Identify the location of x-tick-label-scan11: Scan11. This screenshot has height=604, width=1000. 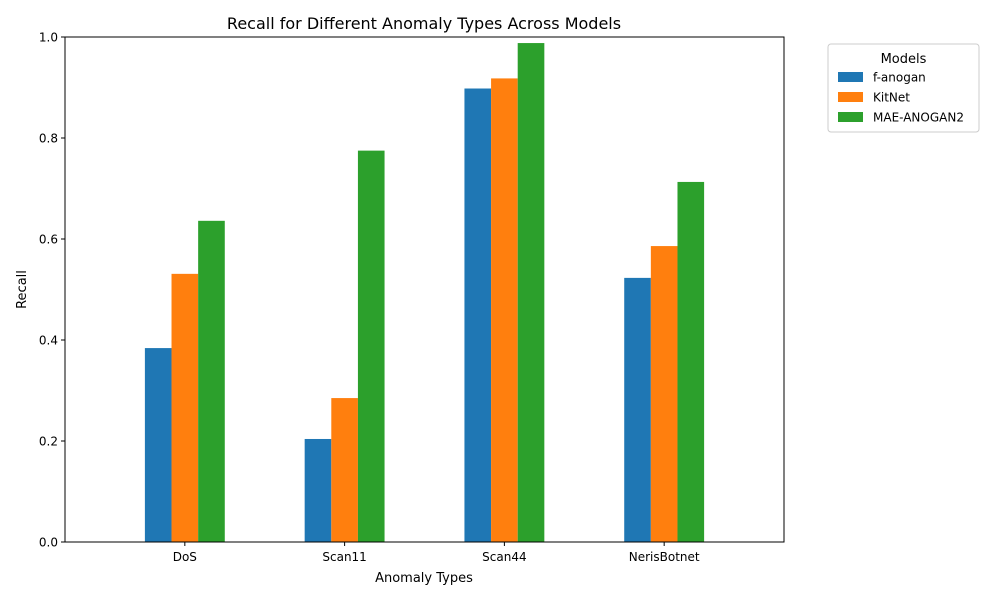
(344, 557).